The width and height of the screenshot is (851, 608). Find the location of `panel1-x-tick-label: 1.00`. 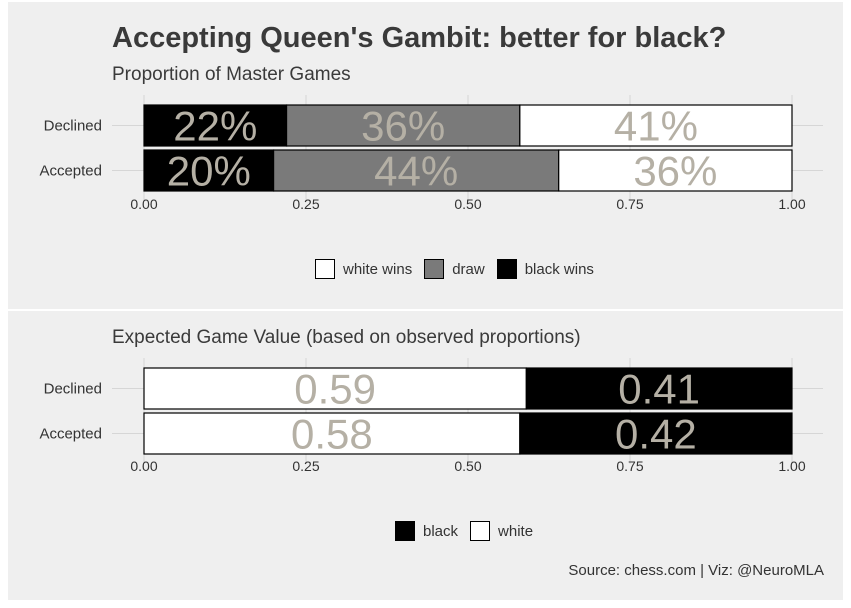

panel1-x-tick-label: 1.00 is located at coordinates (791, 204).